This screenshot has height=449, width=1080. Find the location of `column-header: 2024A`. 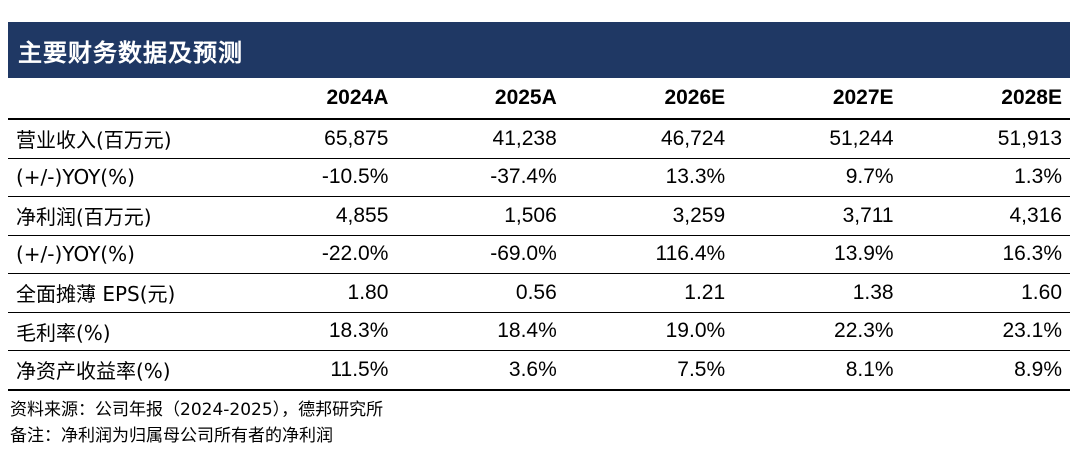

column-header: 2024A is located at coordinates (312, 99).